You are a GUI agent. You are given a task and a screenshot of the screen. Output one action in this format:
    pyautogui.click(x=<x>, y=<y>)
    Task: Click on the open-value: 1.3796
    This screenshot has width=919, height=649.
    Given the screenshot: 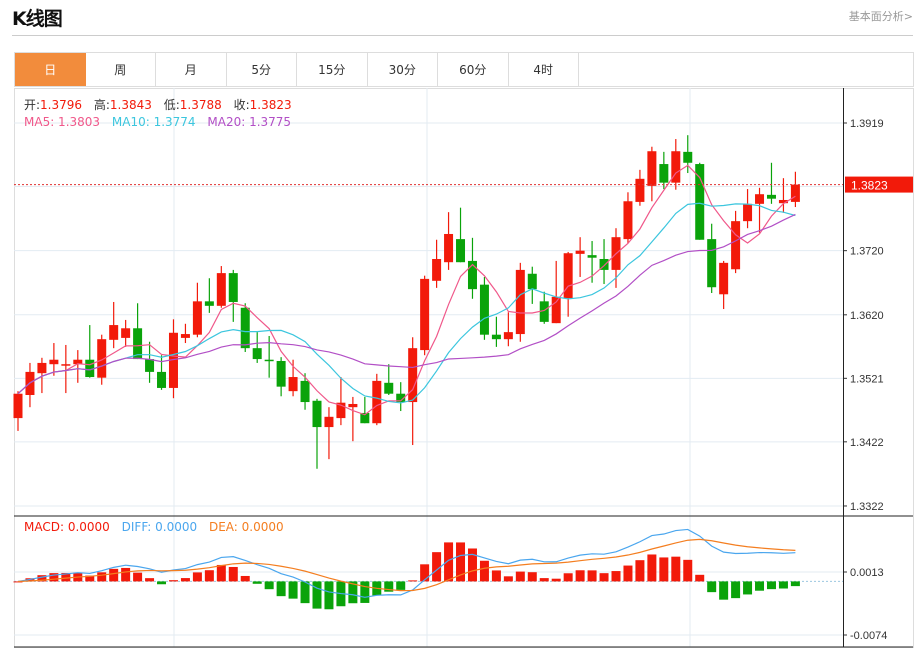 What is the action you would take?
    pyautogui.click(x=61, y=105)
    